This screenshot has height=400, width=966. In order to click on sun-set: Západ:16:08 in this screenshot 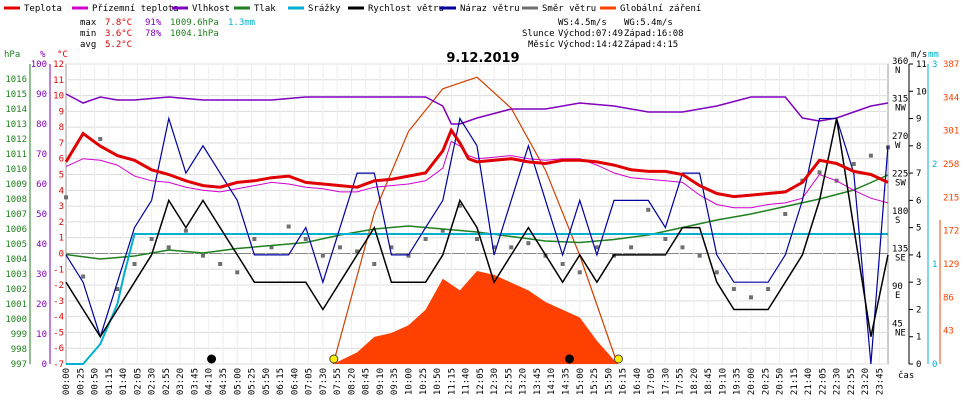, I will do `click(654, 34)`.